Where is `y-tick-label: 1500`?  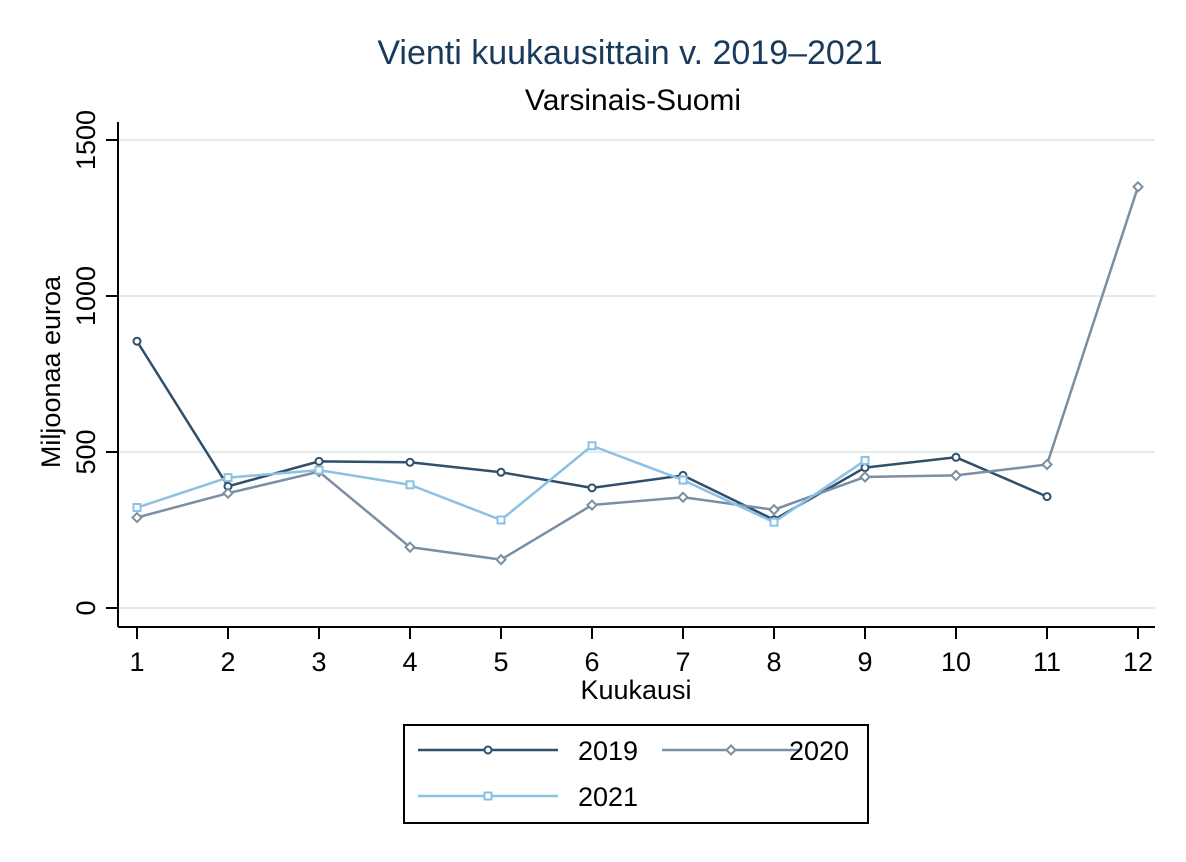 y-tick-label: 1500 is located at coordinates (86, 140).